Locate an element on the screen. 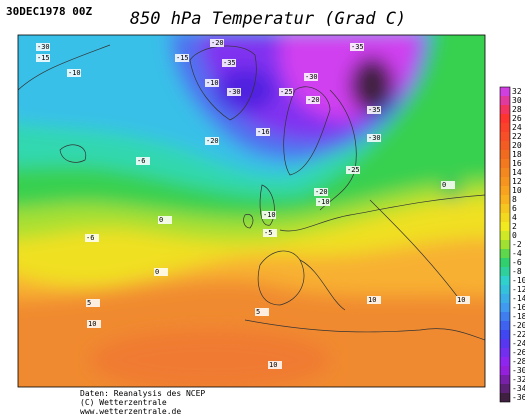  colorbar-label: -32 is located at coordinates (518, 379).